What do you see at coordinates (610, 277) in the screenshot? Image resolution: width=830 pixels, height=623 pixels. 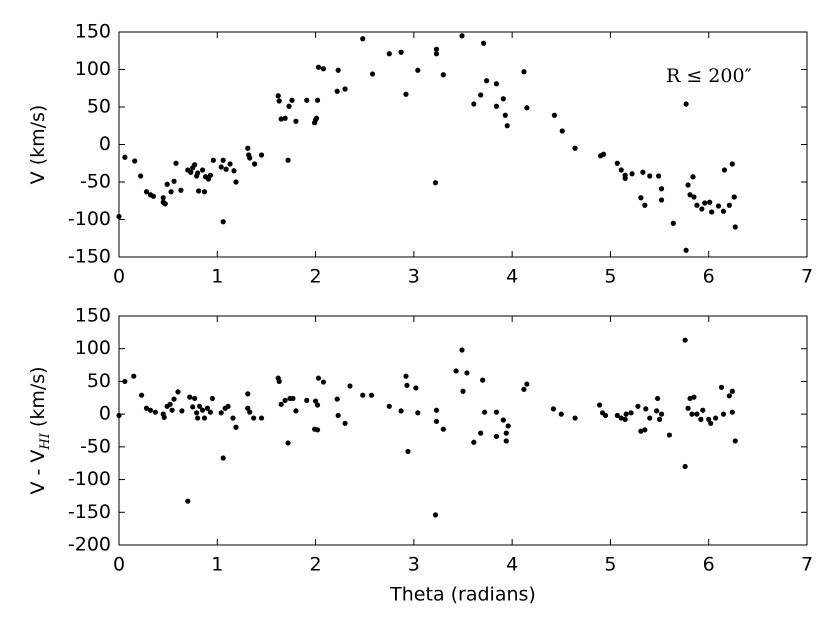 I see `x-tick-label: 5` at bounding box center [610, 277].